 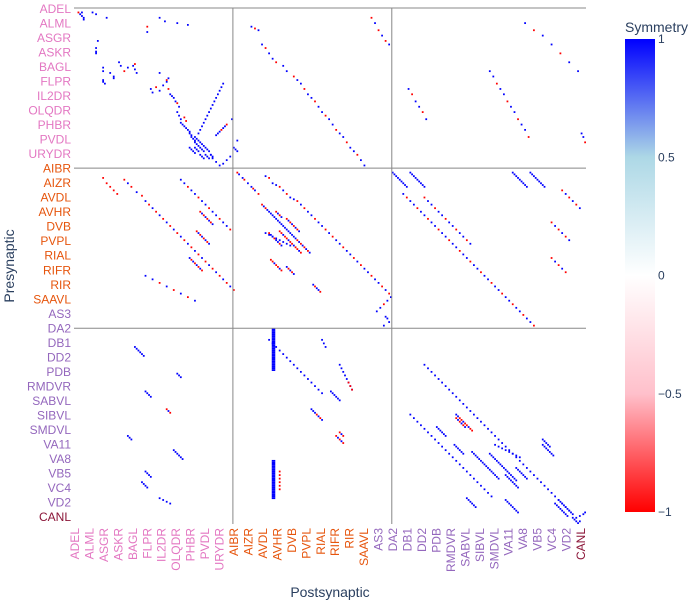 I want to click on y-tick-label: VA11, so click(x=57, y=444).